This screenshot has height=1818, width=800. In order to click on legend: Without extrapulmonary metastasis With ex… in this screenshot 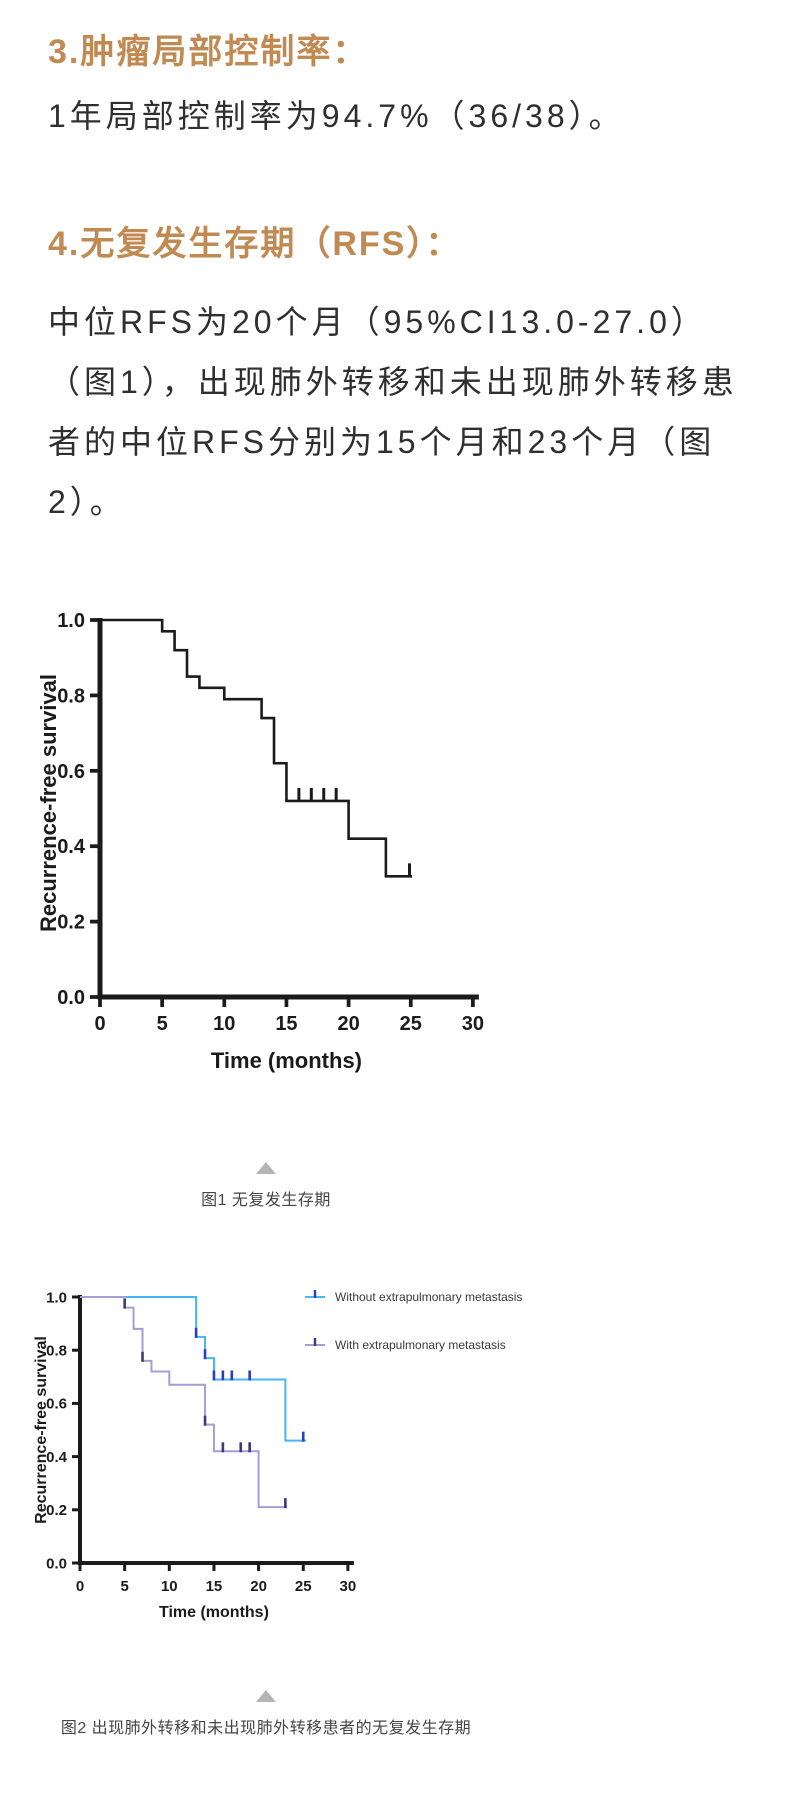, I will do `click(413, 1321)`.